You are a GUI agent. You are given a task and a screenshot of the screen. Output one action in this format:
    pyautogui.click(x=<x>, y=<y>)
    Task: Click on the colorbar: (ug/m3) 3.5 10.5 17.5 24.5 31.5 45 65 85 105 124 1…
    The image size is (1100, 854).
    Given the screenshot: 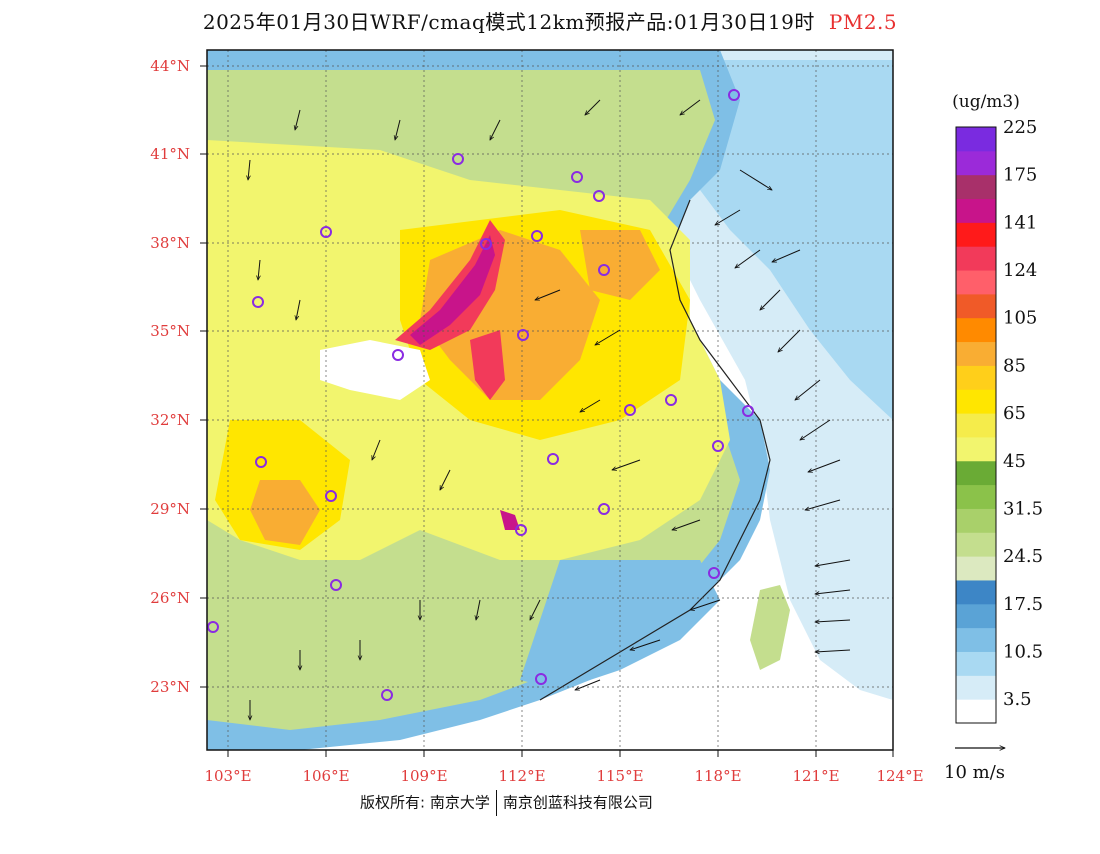 What is the action you would take?
    pyautogui.click(x=997, y=408)
    